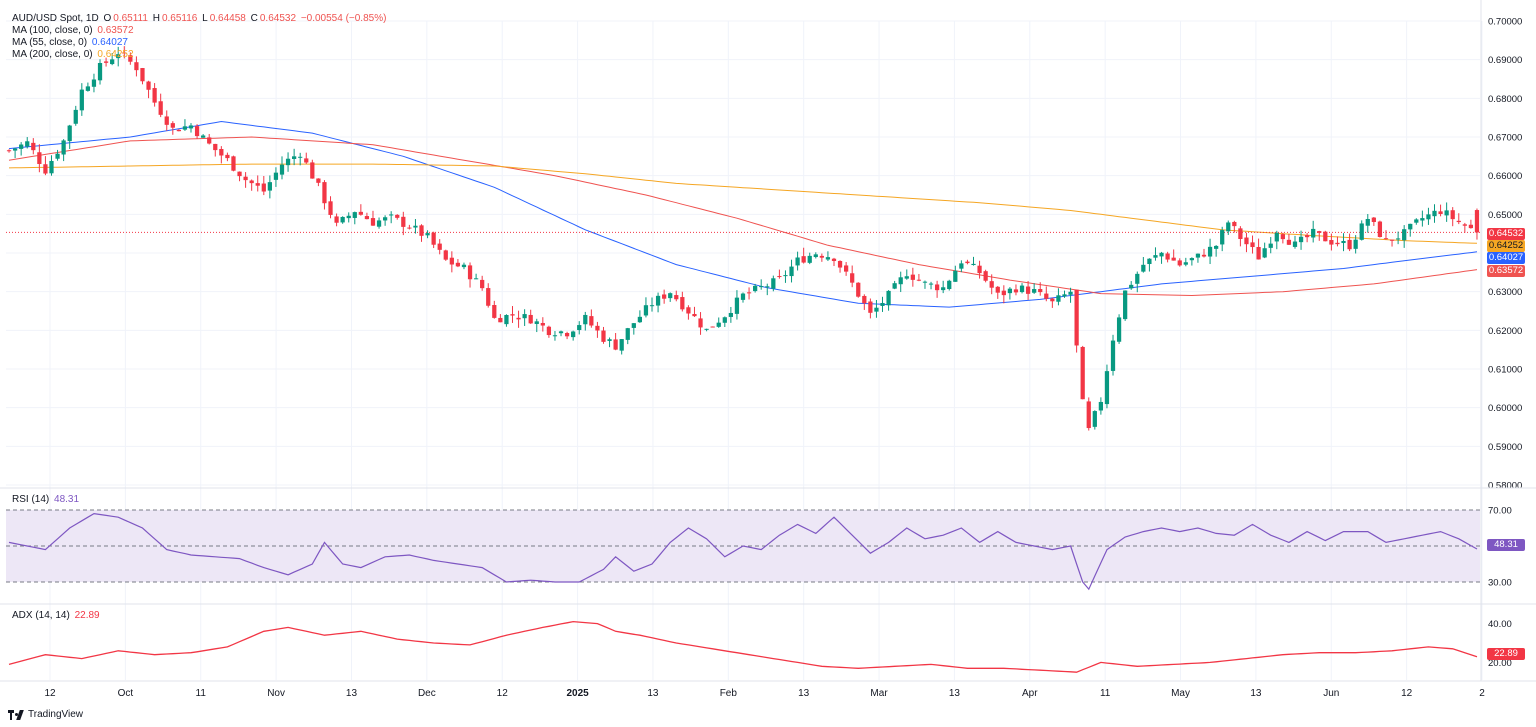 The height and width of the screenshot is (727, 1536). Describe the element at coordinates (1500, 624) in the screenshot. I see `adx-tick-label: 40.00` at that location.